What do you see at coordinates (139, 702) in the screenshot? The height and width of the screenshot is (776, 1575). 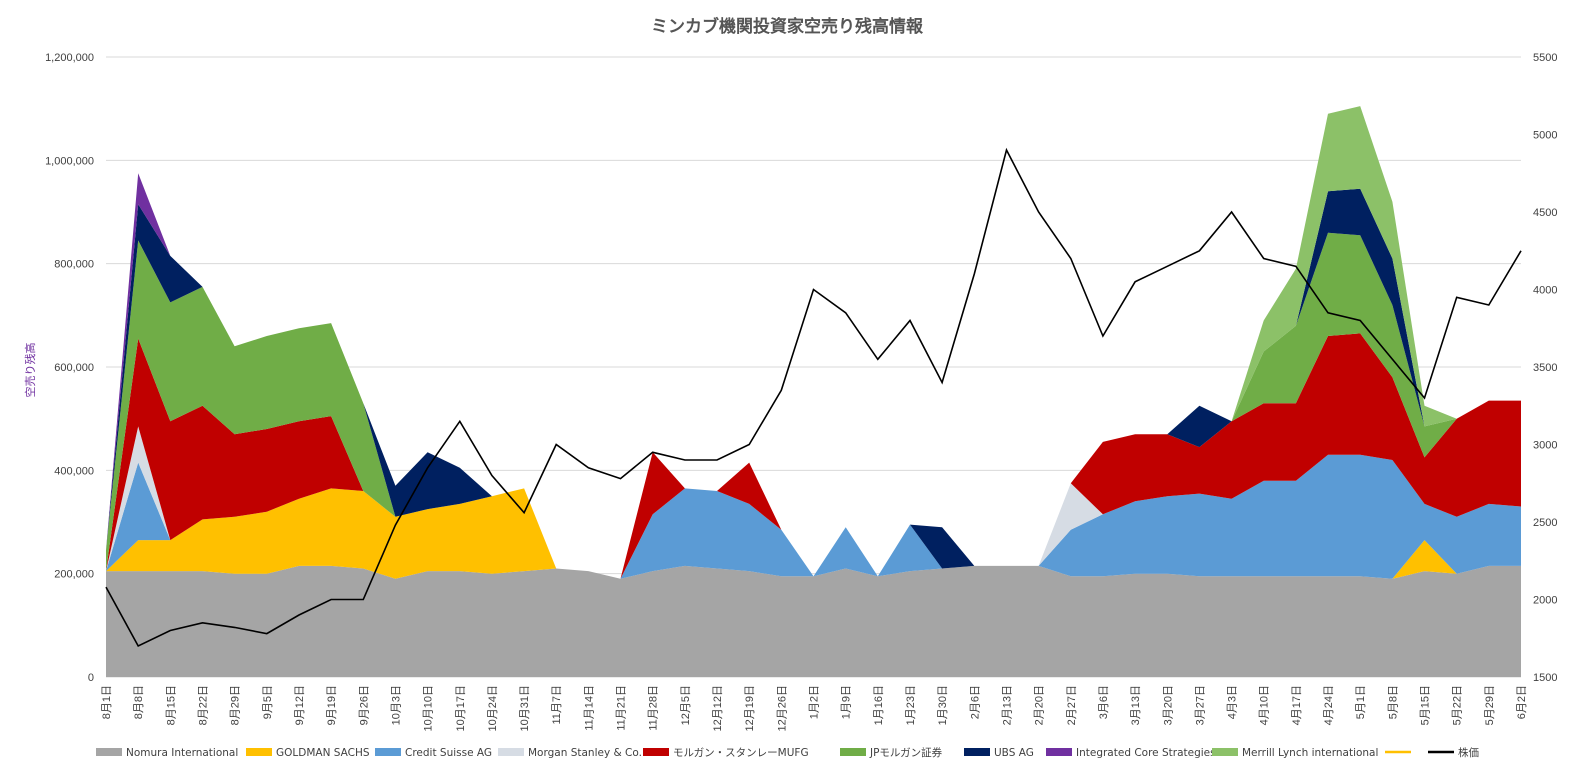 I see `x-tick-label: 8月8日` at bounding box center [139, 702].